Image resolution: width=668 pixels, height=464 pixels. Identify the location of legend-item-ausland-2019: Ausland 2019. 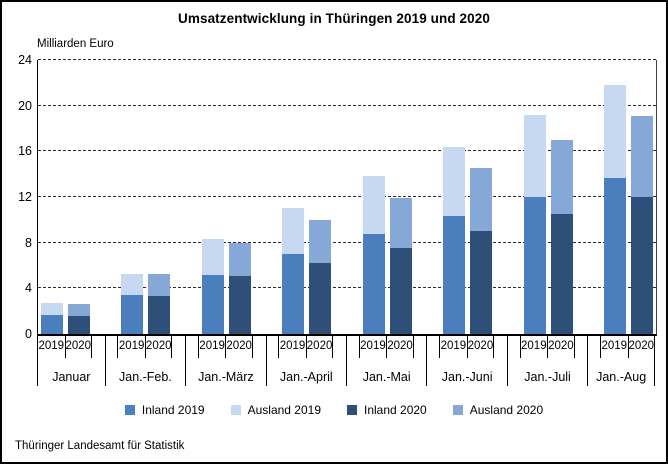
(275, 410).